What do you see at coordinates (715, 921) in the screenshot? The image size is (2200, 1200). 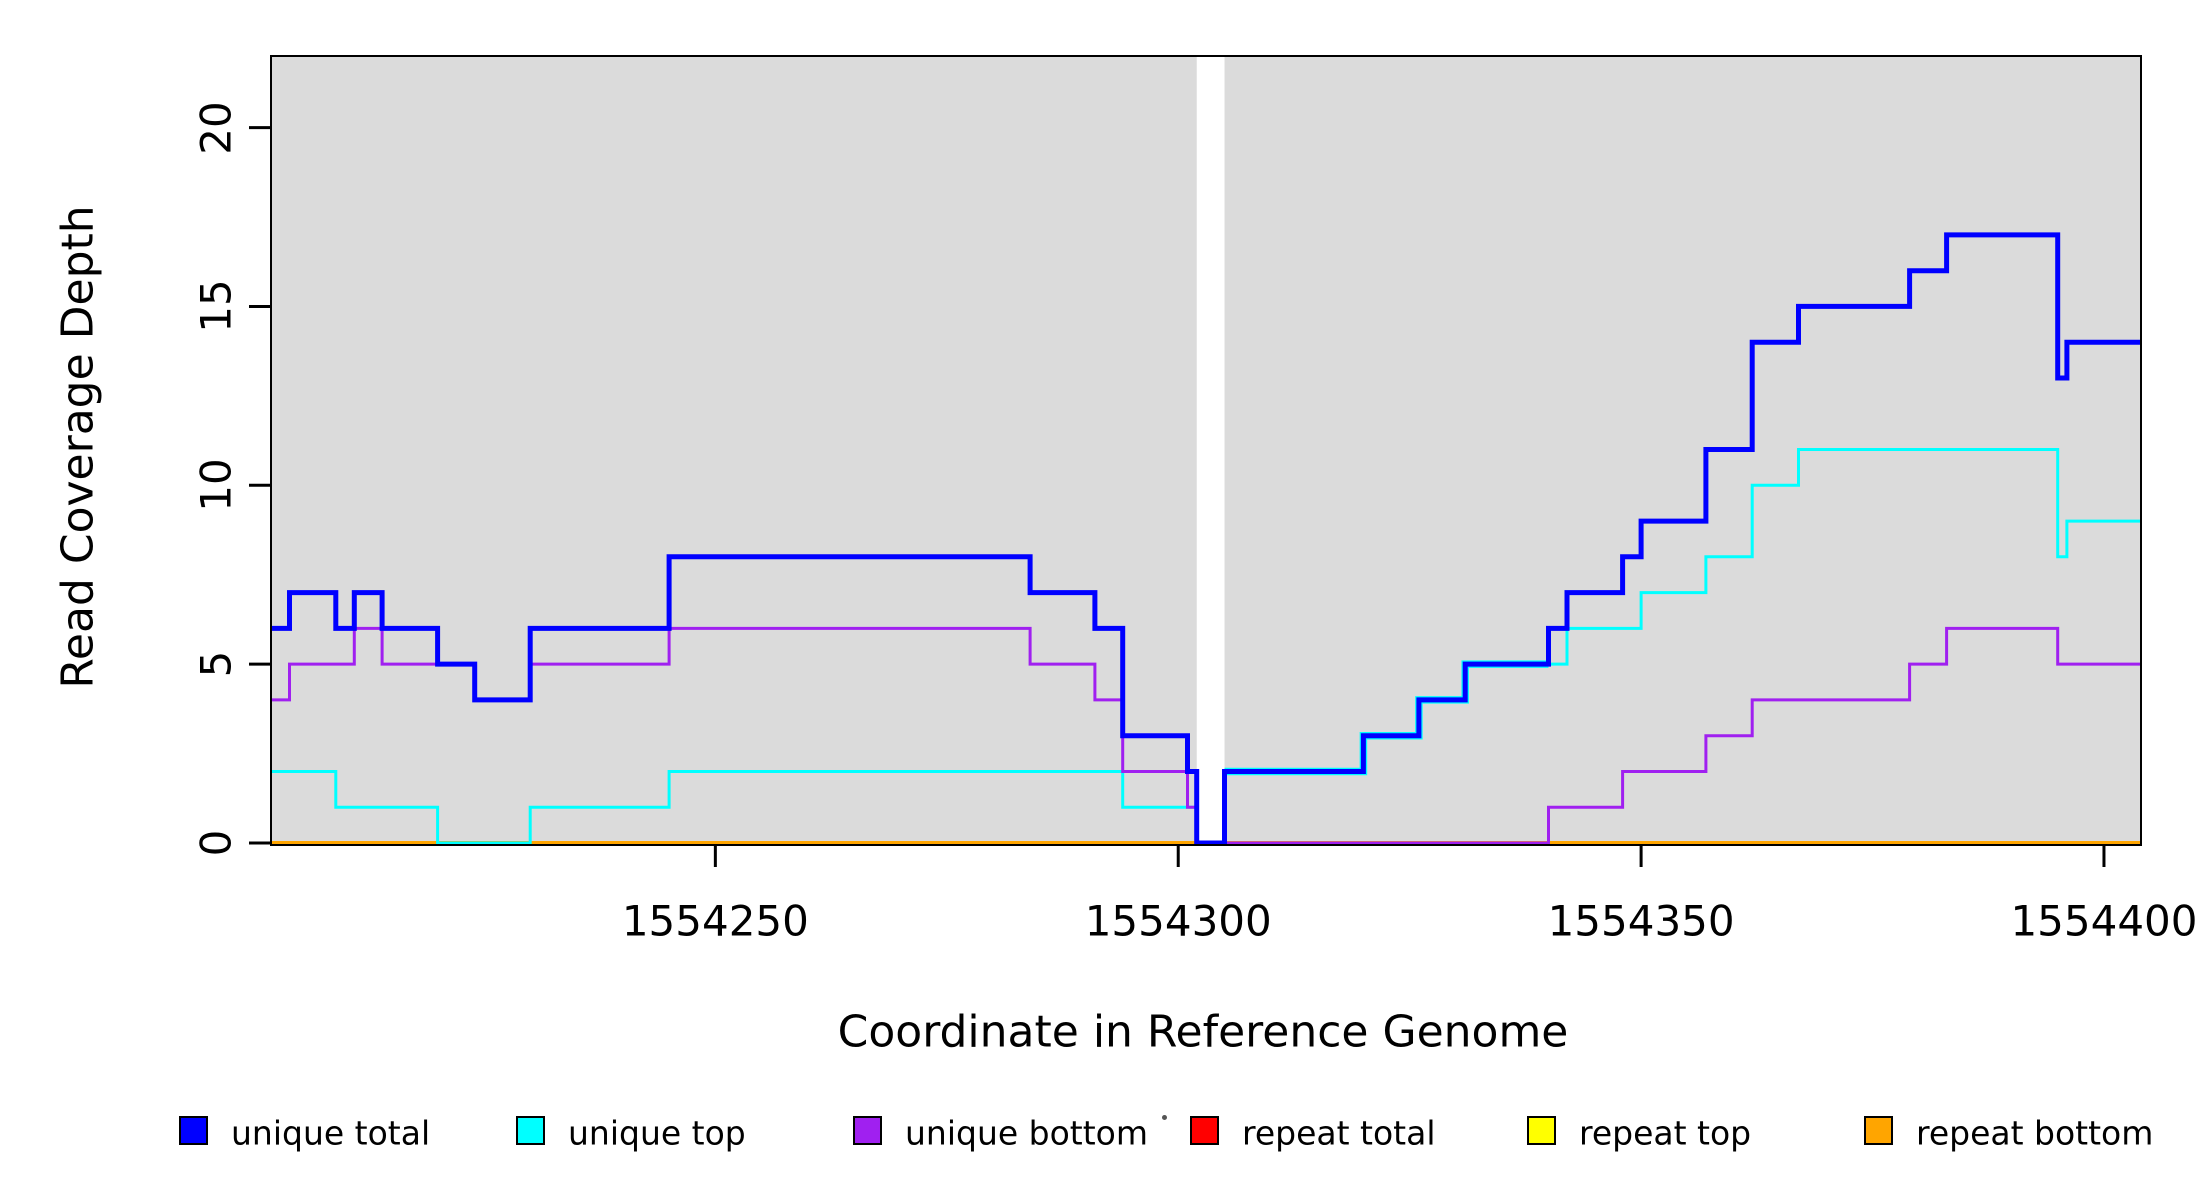 I see `x-tick-label: 1554250` at bounding box center [715, 921].